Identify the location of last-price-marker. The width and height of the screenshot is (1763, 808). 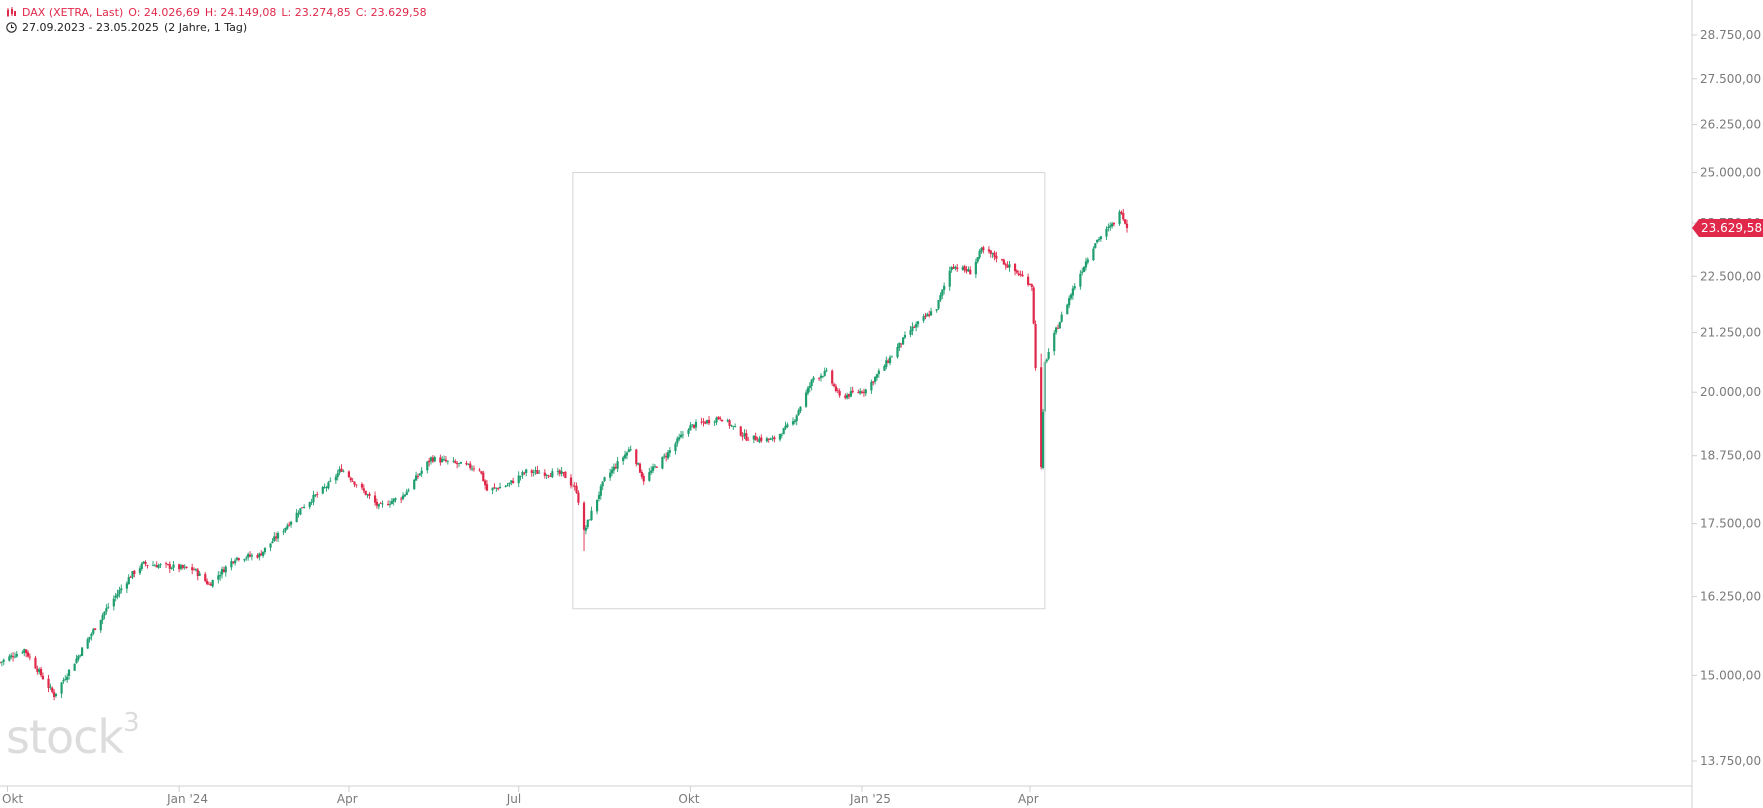
(1727, 228).